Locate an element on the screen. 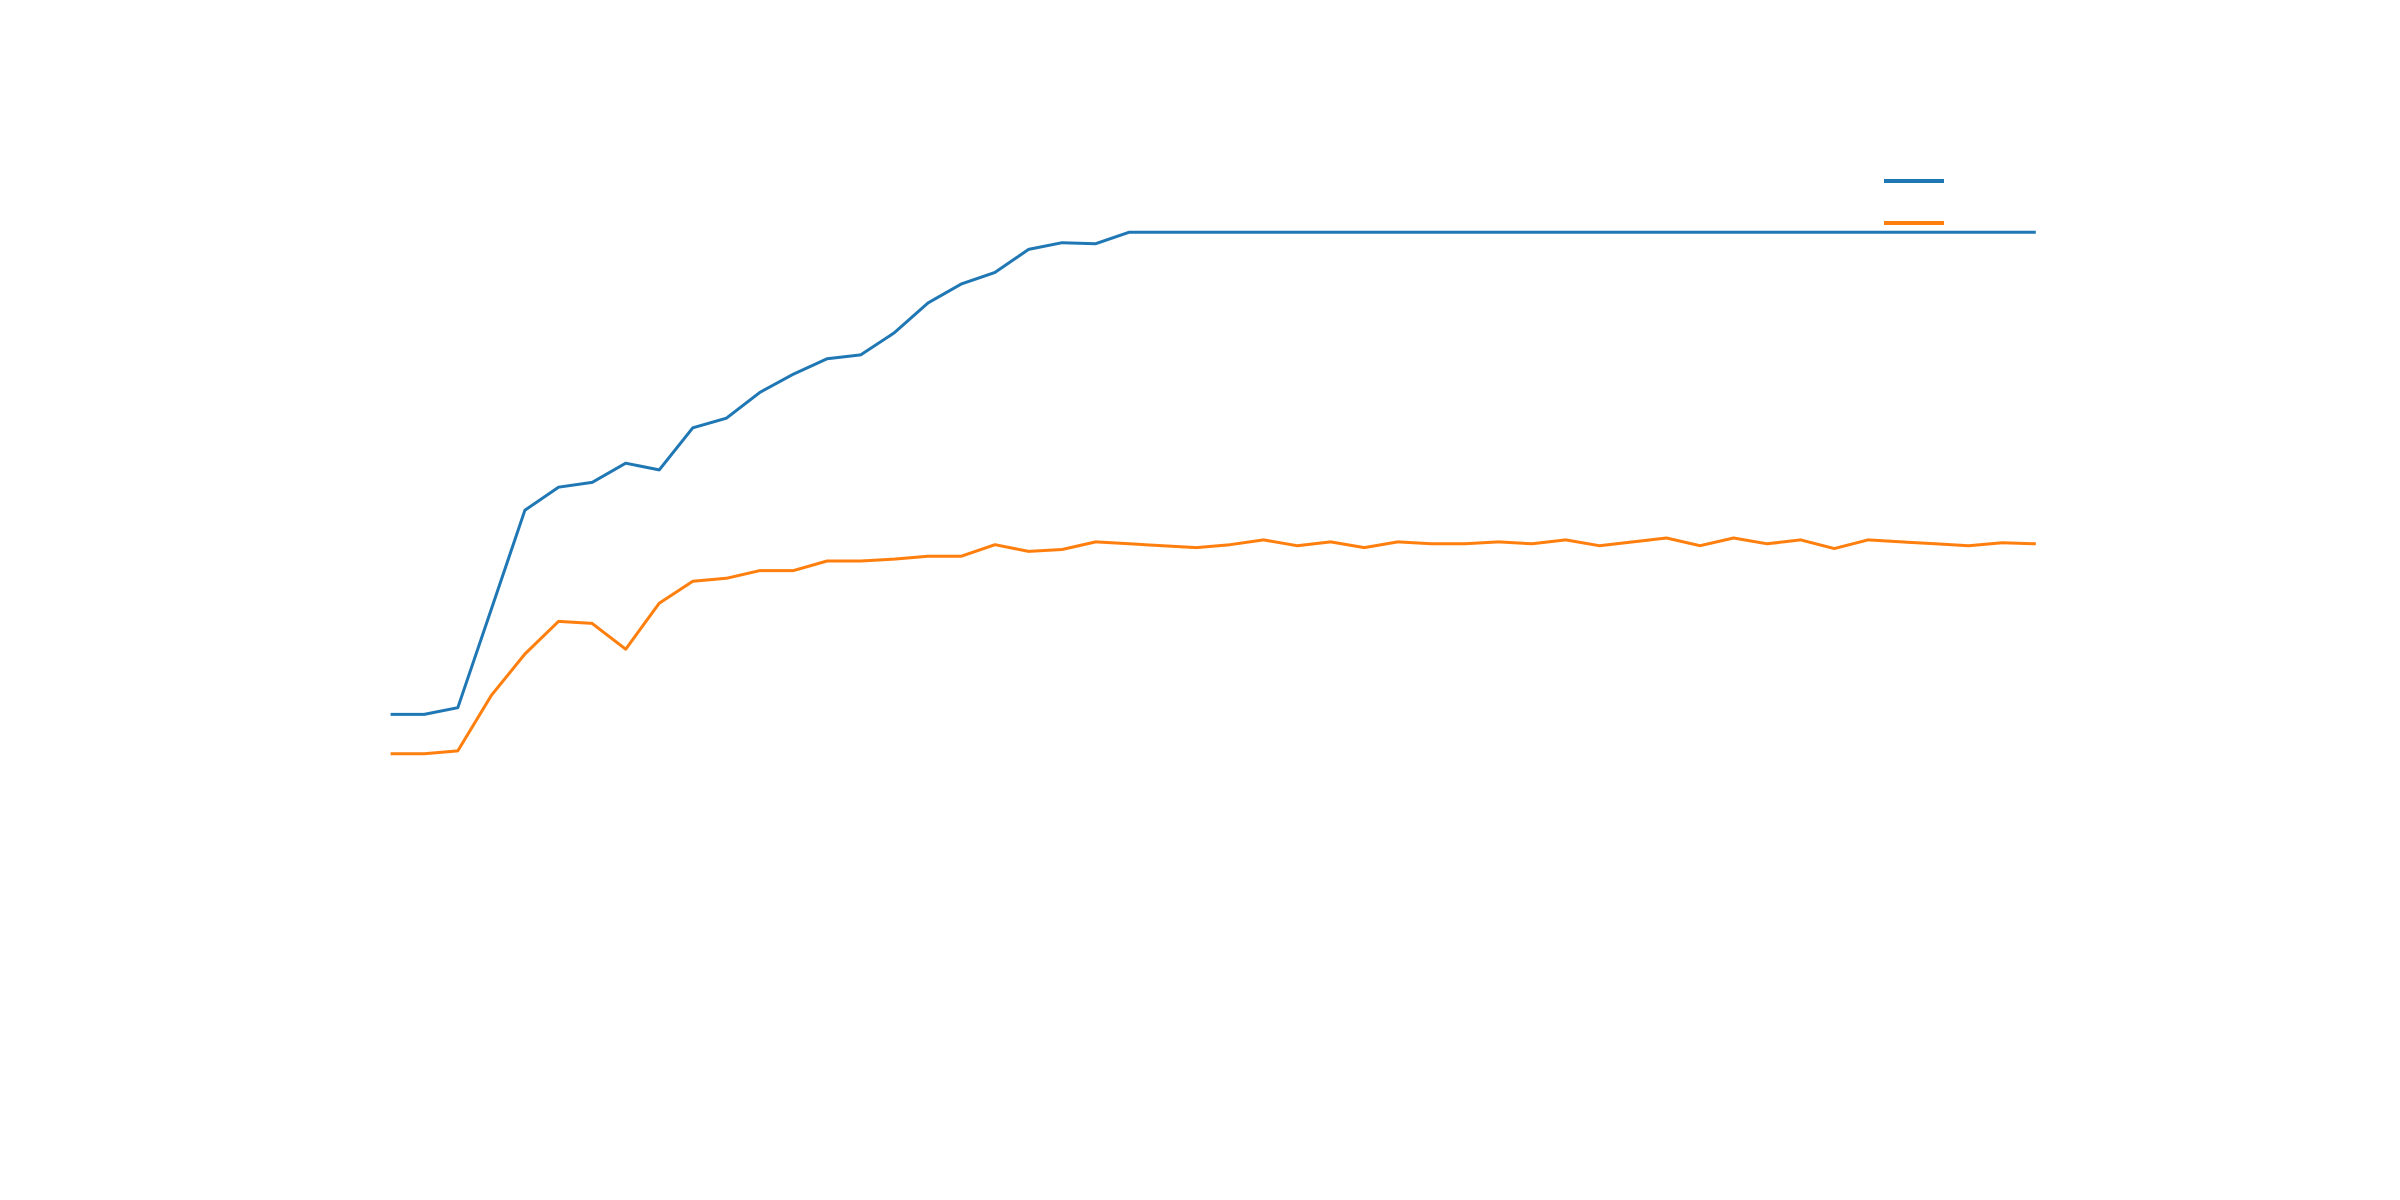 This screenshot has height=1200, width=2400. series-2-line is located at coordinates (1213, 646).